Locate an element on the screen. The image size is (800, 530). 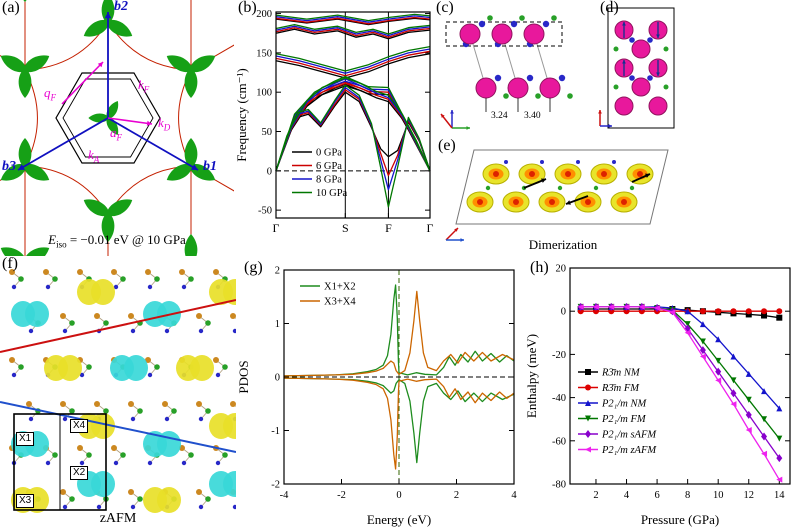
panel-letter-c: (c) is located at coordinates (445, 8).